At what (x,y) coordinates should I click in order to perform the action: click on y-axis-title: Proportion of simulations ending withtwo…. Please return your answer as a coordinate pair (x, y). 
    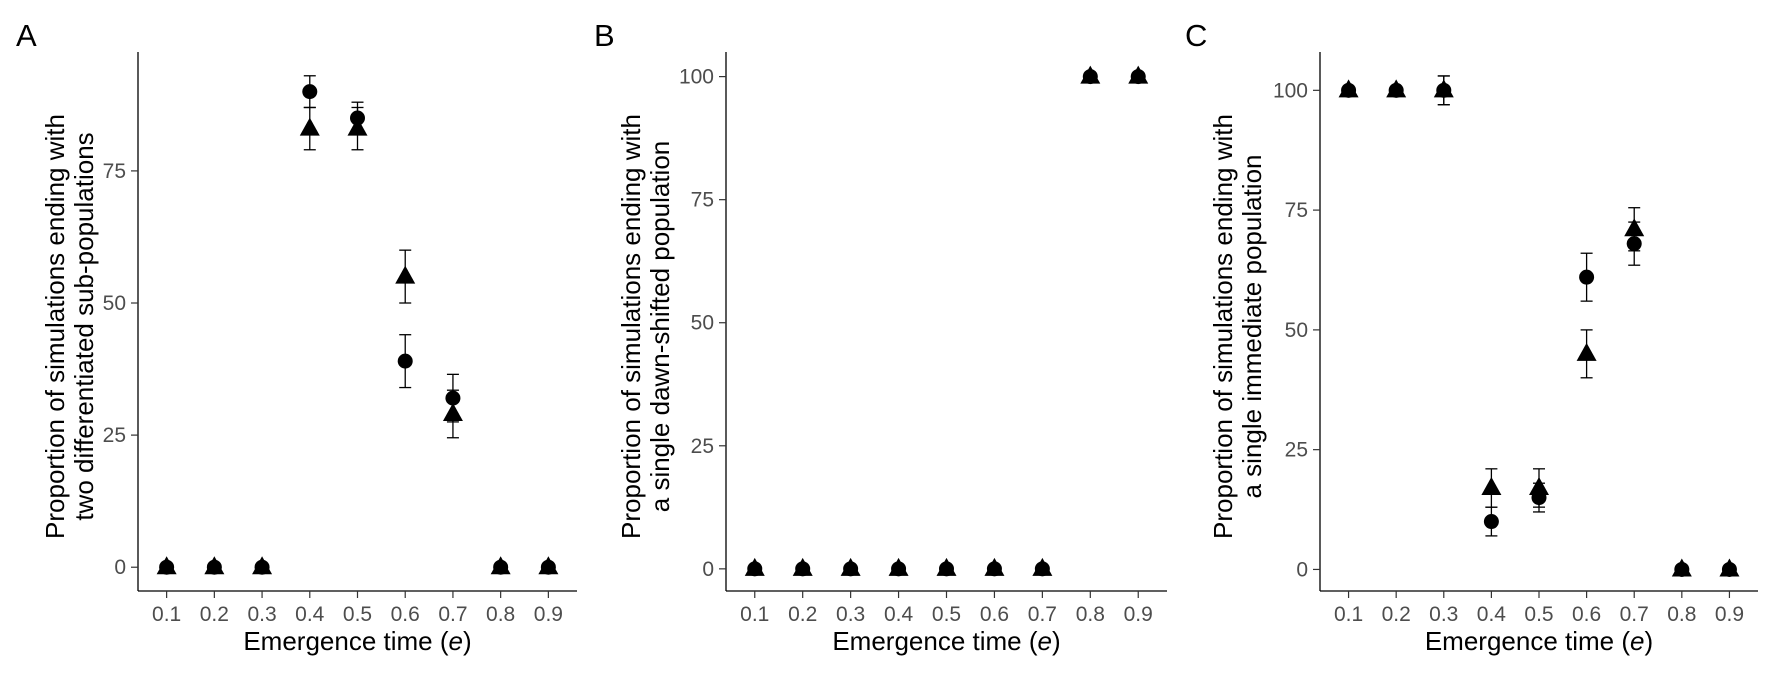
    Looking at the image, I should click on (69, 326).